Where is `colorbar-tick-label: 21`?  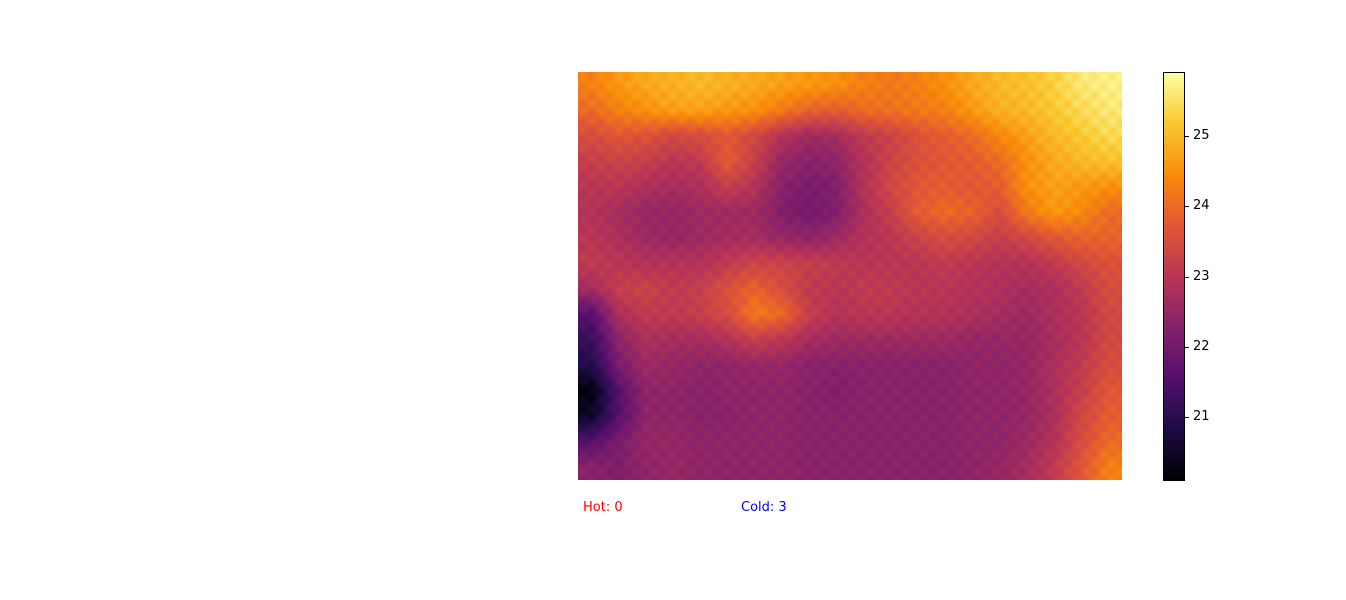 colorbar-tick-label: 21 is located at coordinates (1201, 416).